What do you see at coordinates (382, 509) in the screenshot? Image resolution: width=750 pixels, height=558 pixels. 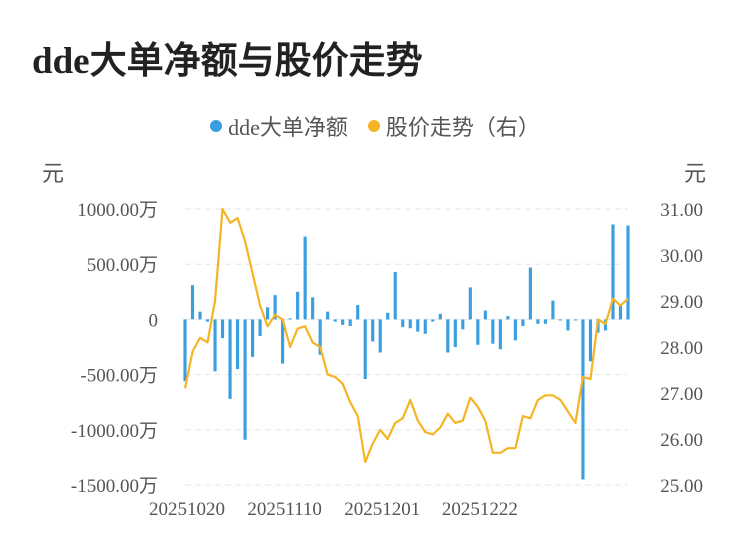 I see `x-tick-label: 20251201` at bounding box center [382, 509].